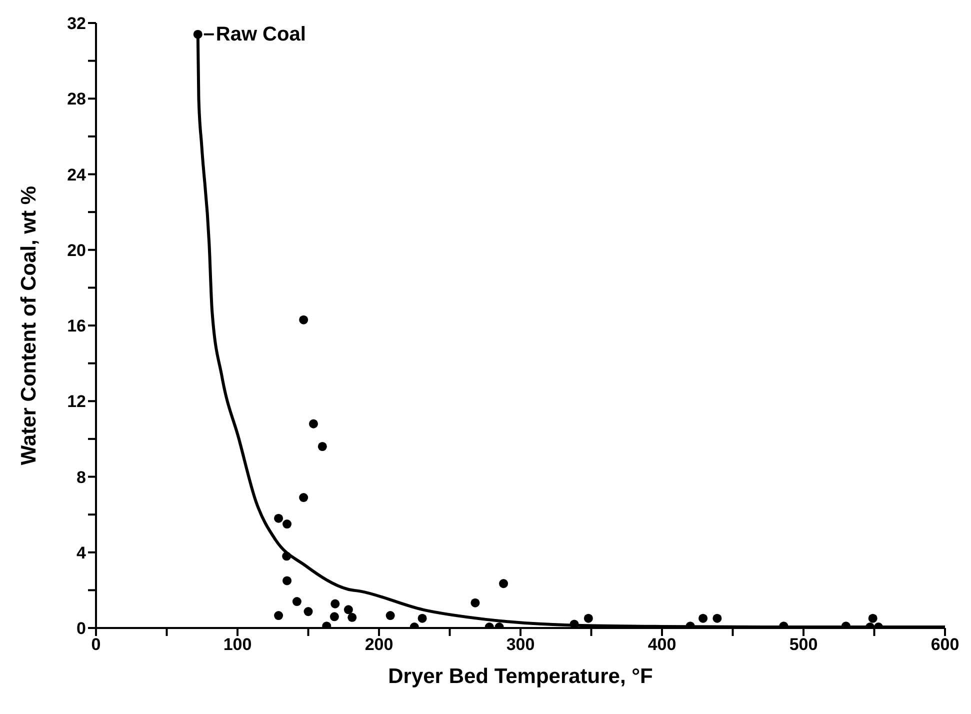  Describe the element at coordinates (81, 477) in the screenshot. I see `y-tick-label: 8` at that location.